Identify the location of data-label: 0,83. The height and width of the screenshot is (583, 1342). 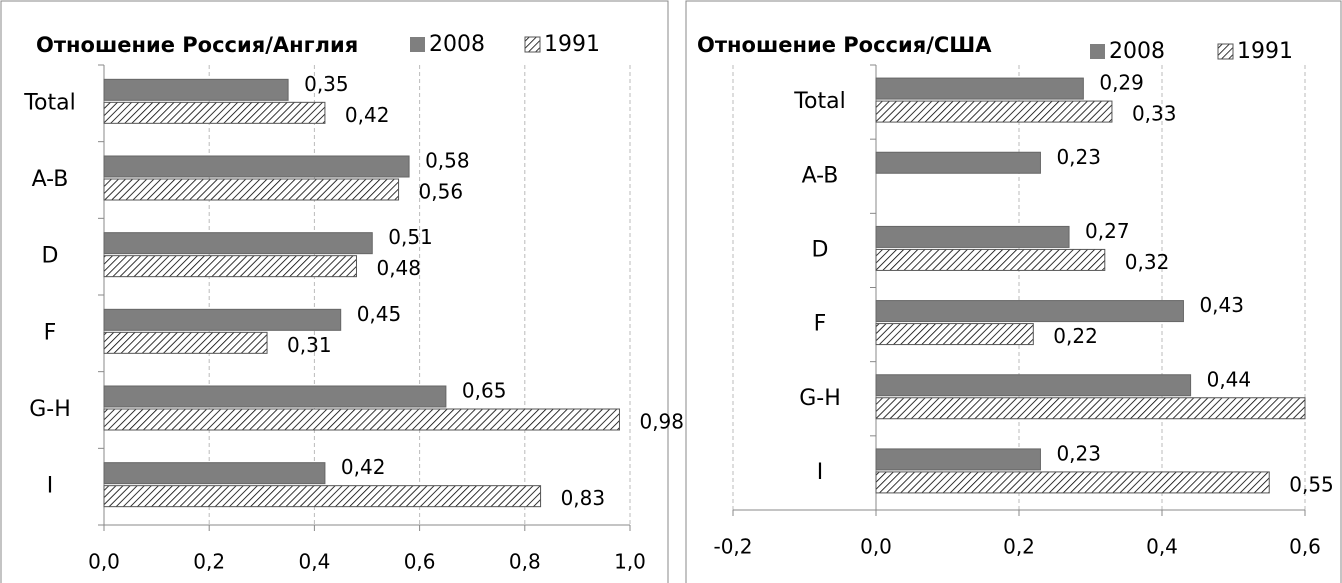
(583, 498).